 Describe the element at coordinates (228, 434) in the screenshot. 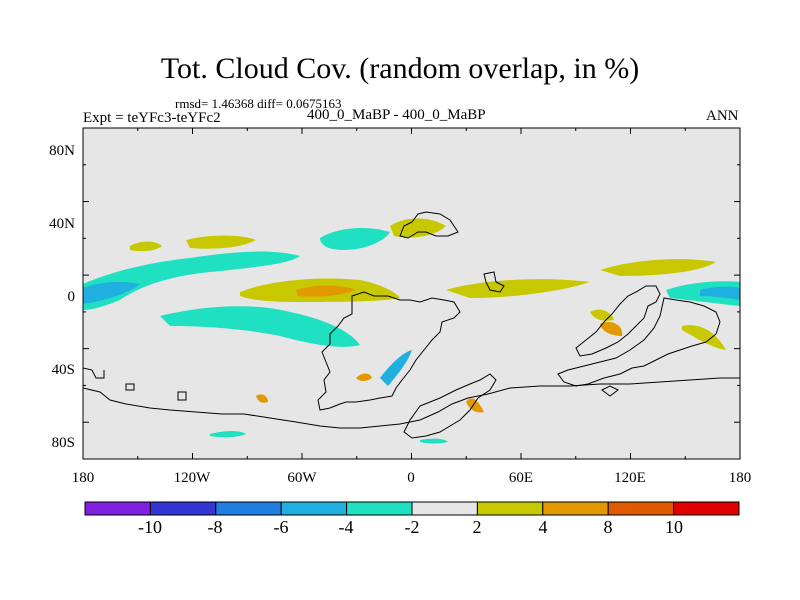

I see `neg-blob-southern-ocean` at that location.